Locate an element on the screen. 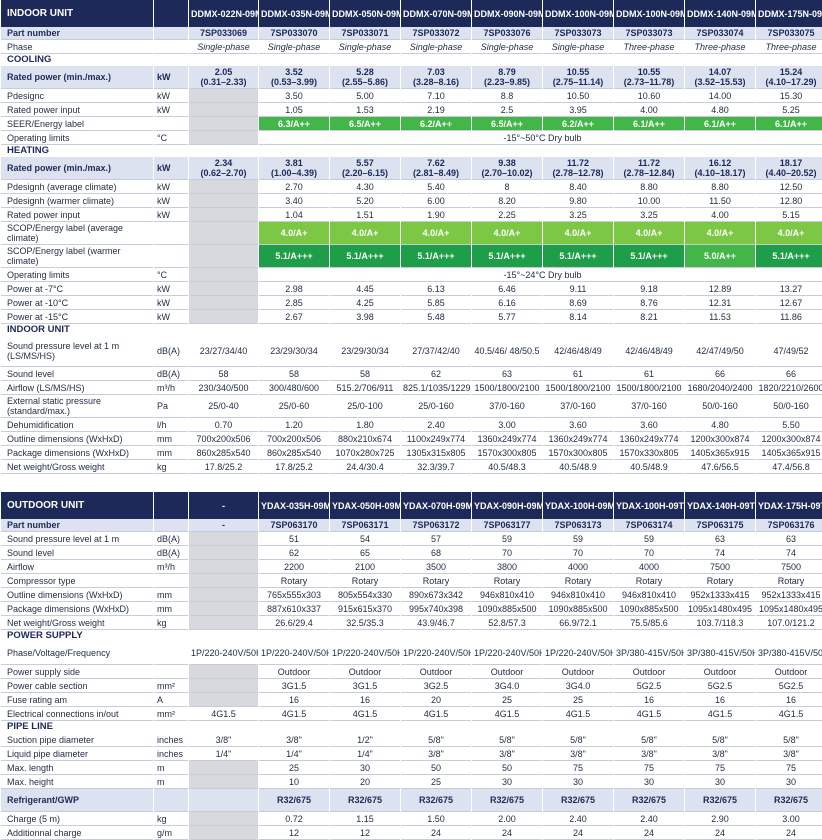  rated-value: 5.57 (2.20–6.15) is located at coordinates (365, 168).